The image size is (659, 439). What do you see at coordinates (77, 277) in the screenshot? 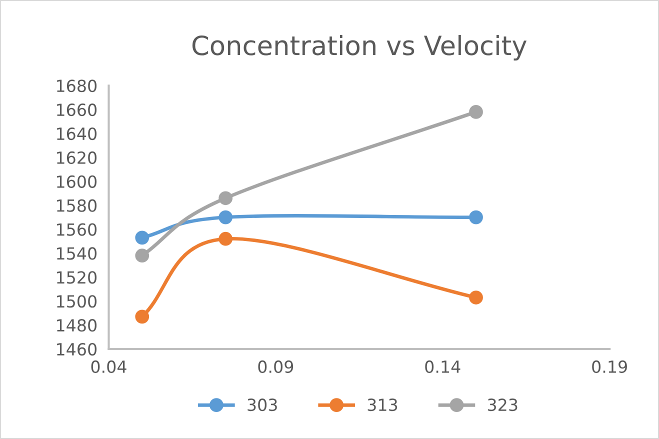
I see `y-tick-label: 1520` at bounding box center [77, 277].